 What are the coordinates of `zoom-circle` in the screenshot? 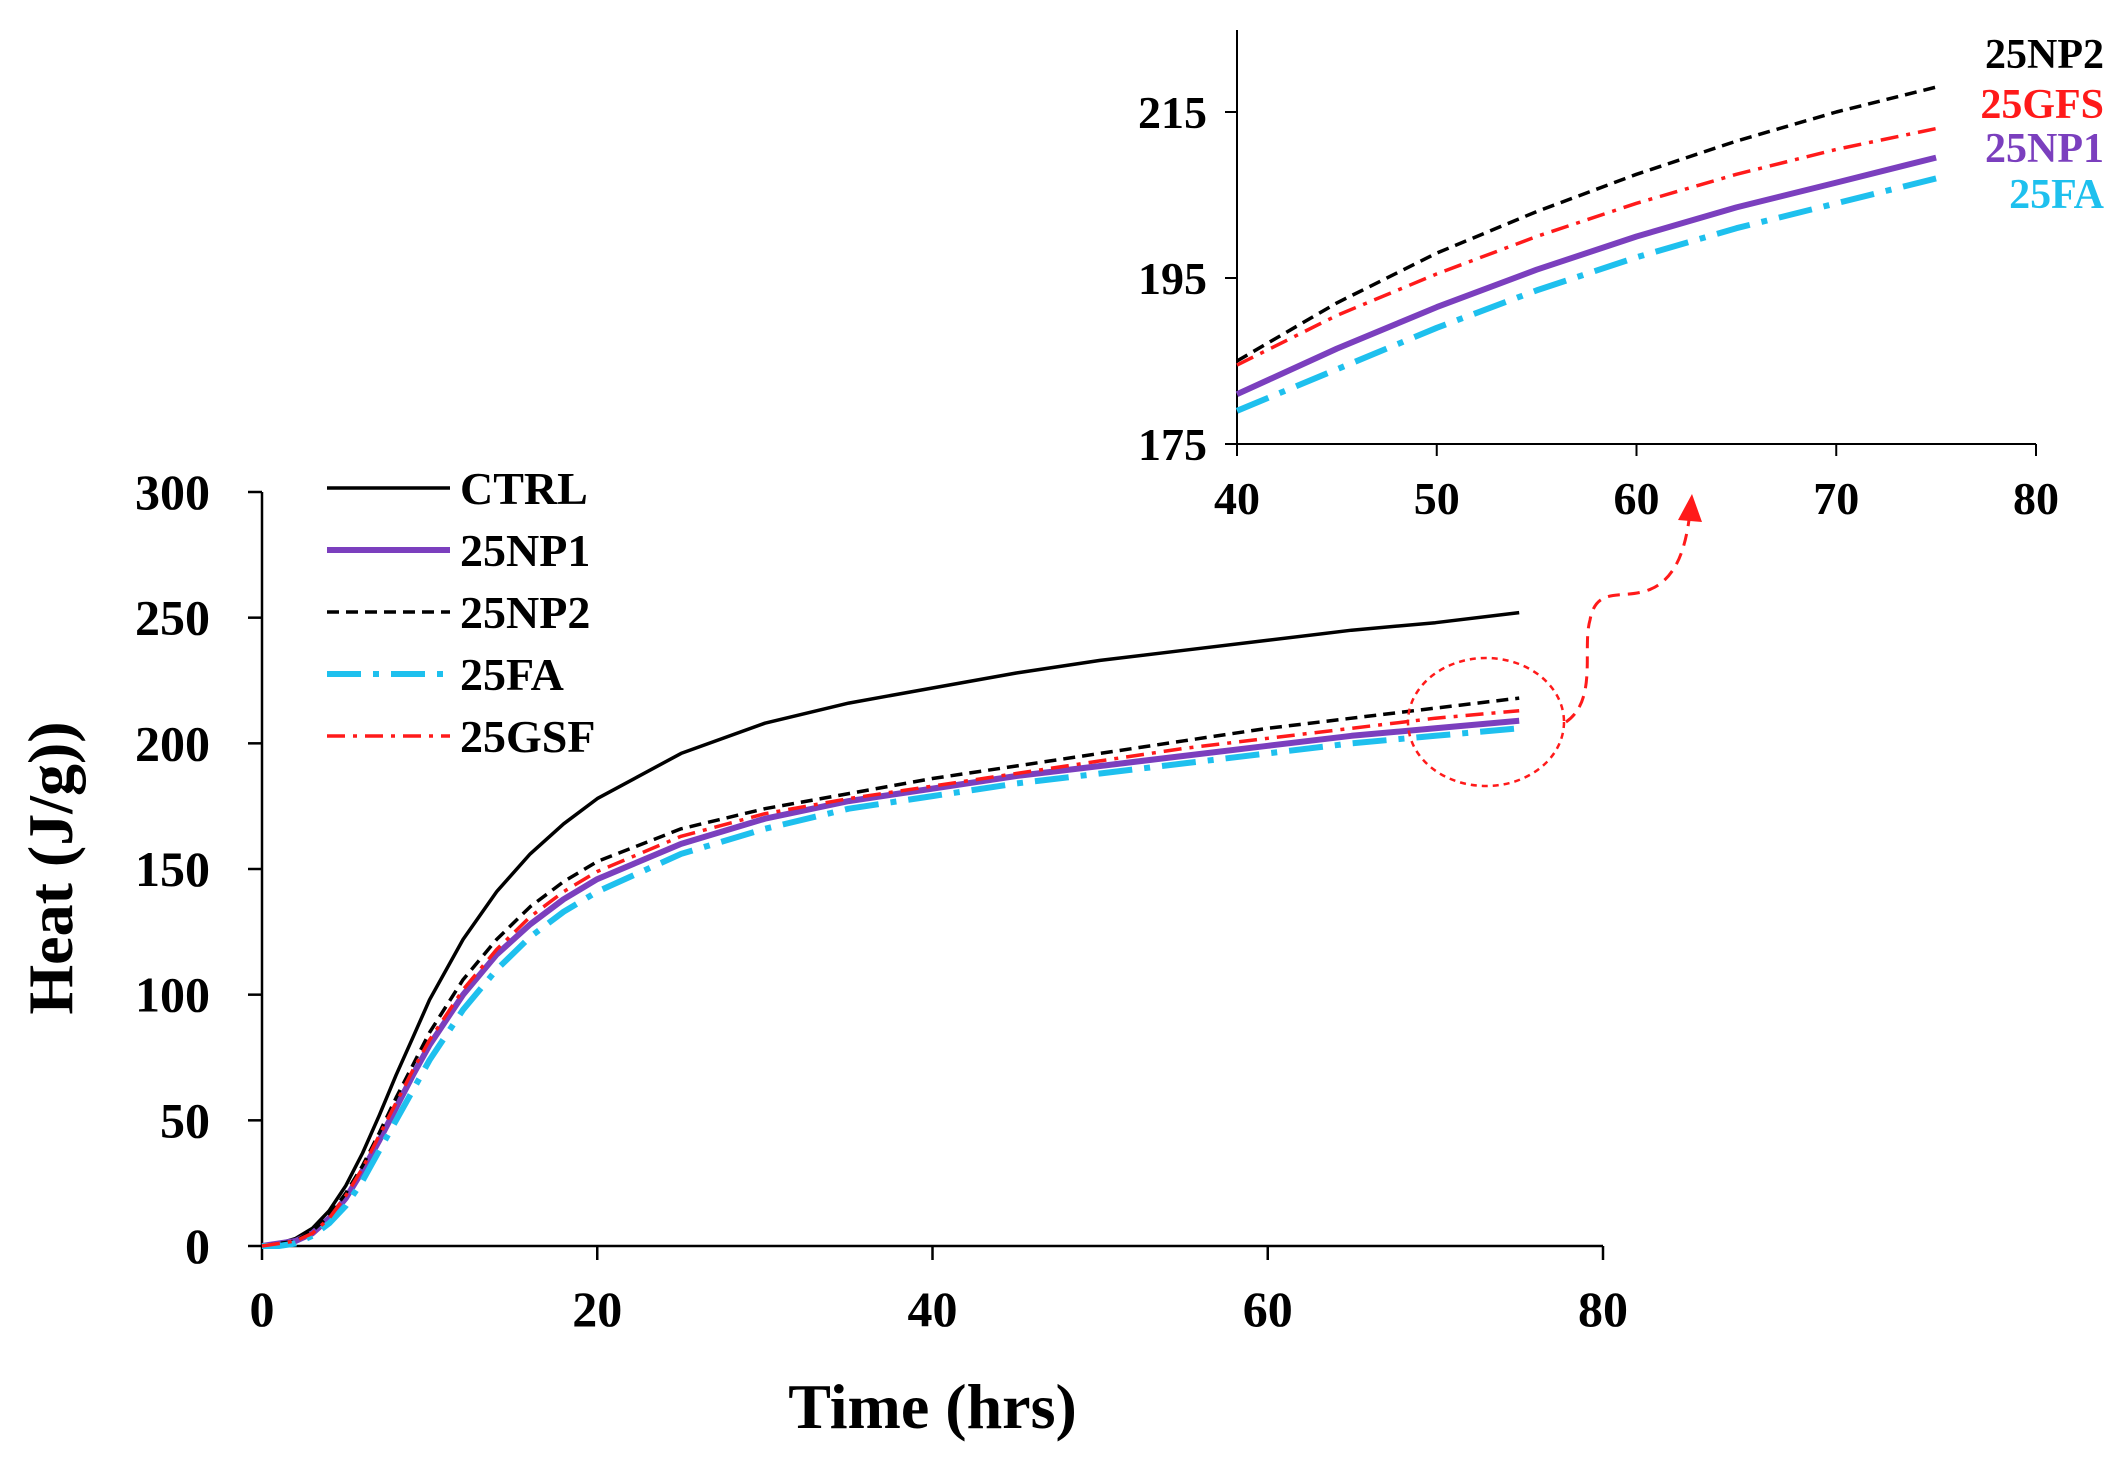 It's located at (1486, 722).